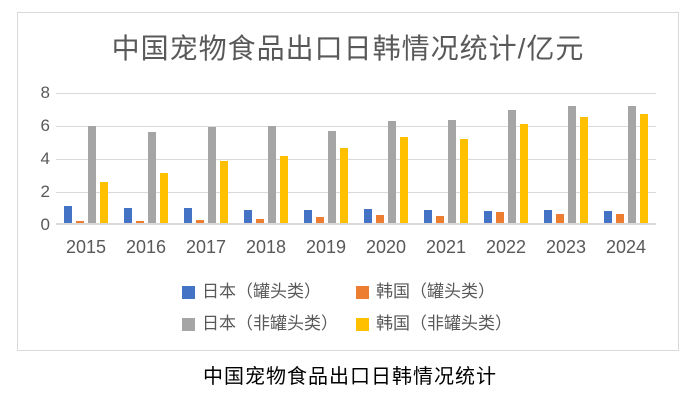  I want to click on bar-2023-series3, so click(583, 169).